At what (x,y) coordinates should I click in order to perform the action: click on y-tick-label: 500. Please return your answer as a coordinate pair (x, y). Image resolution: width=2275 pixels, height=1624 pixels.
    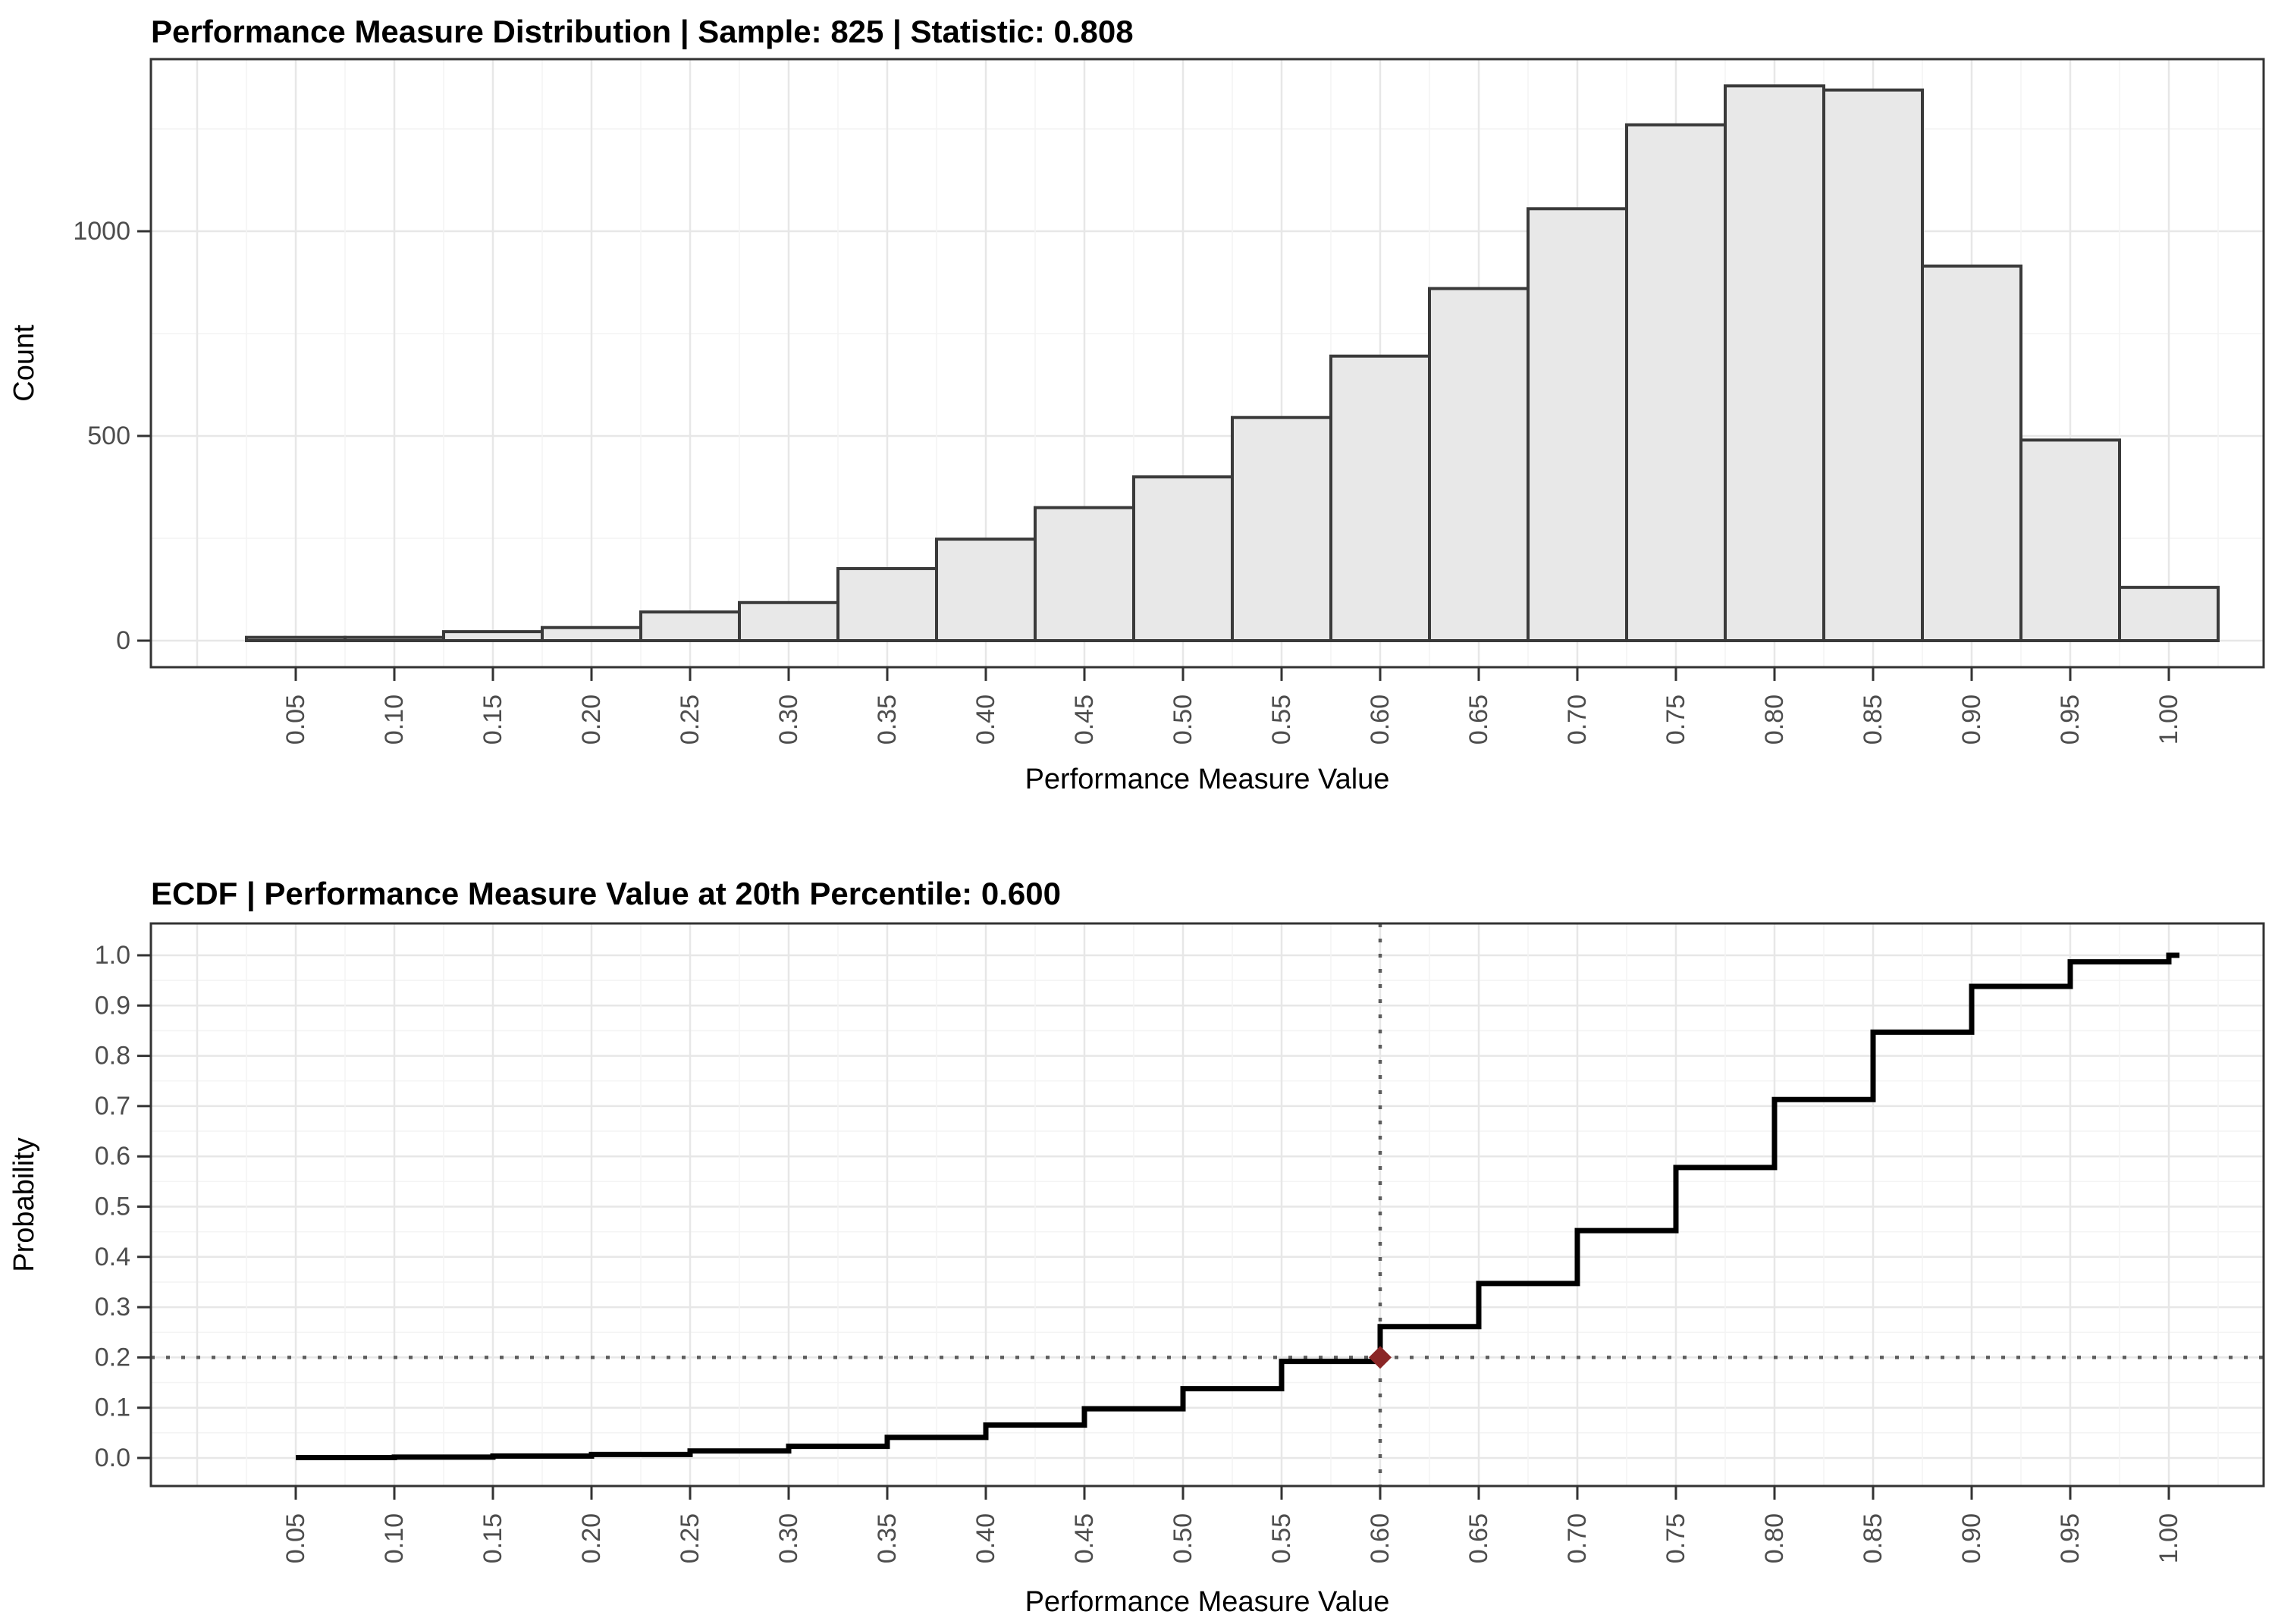
    Looking at the image, I should click on (108, 436).